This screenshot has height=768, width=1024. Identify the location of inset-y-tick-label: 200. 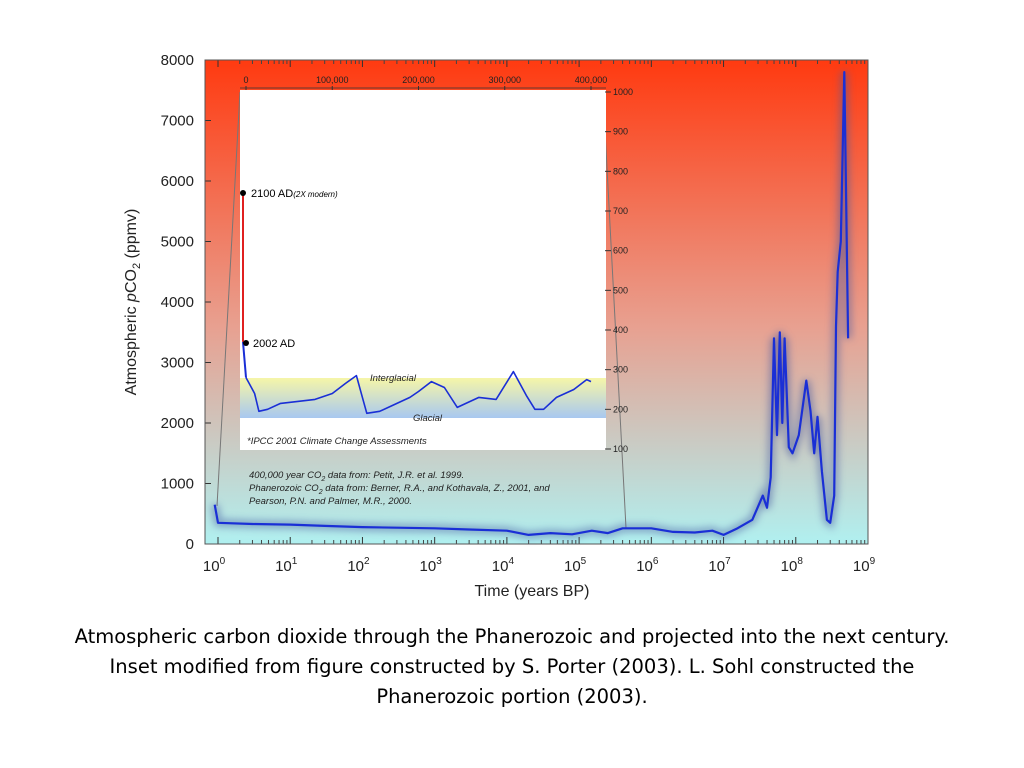
(620, 409).